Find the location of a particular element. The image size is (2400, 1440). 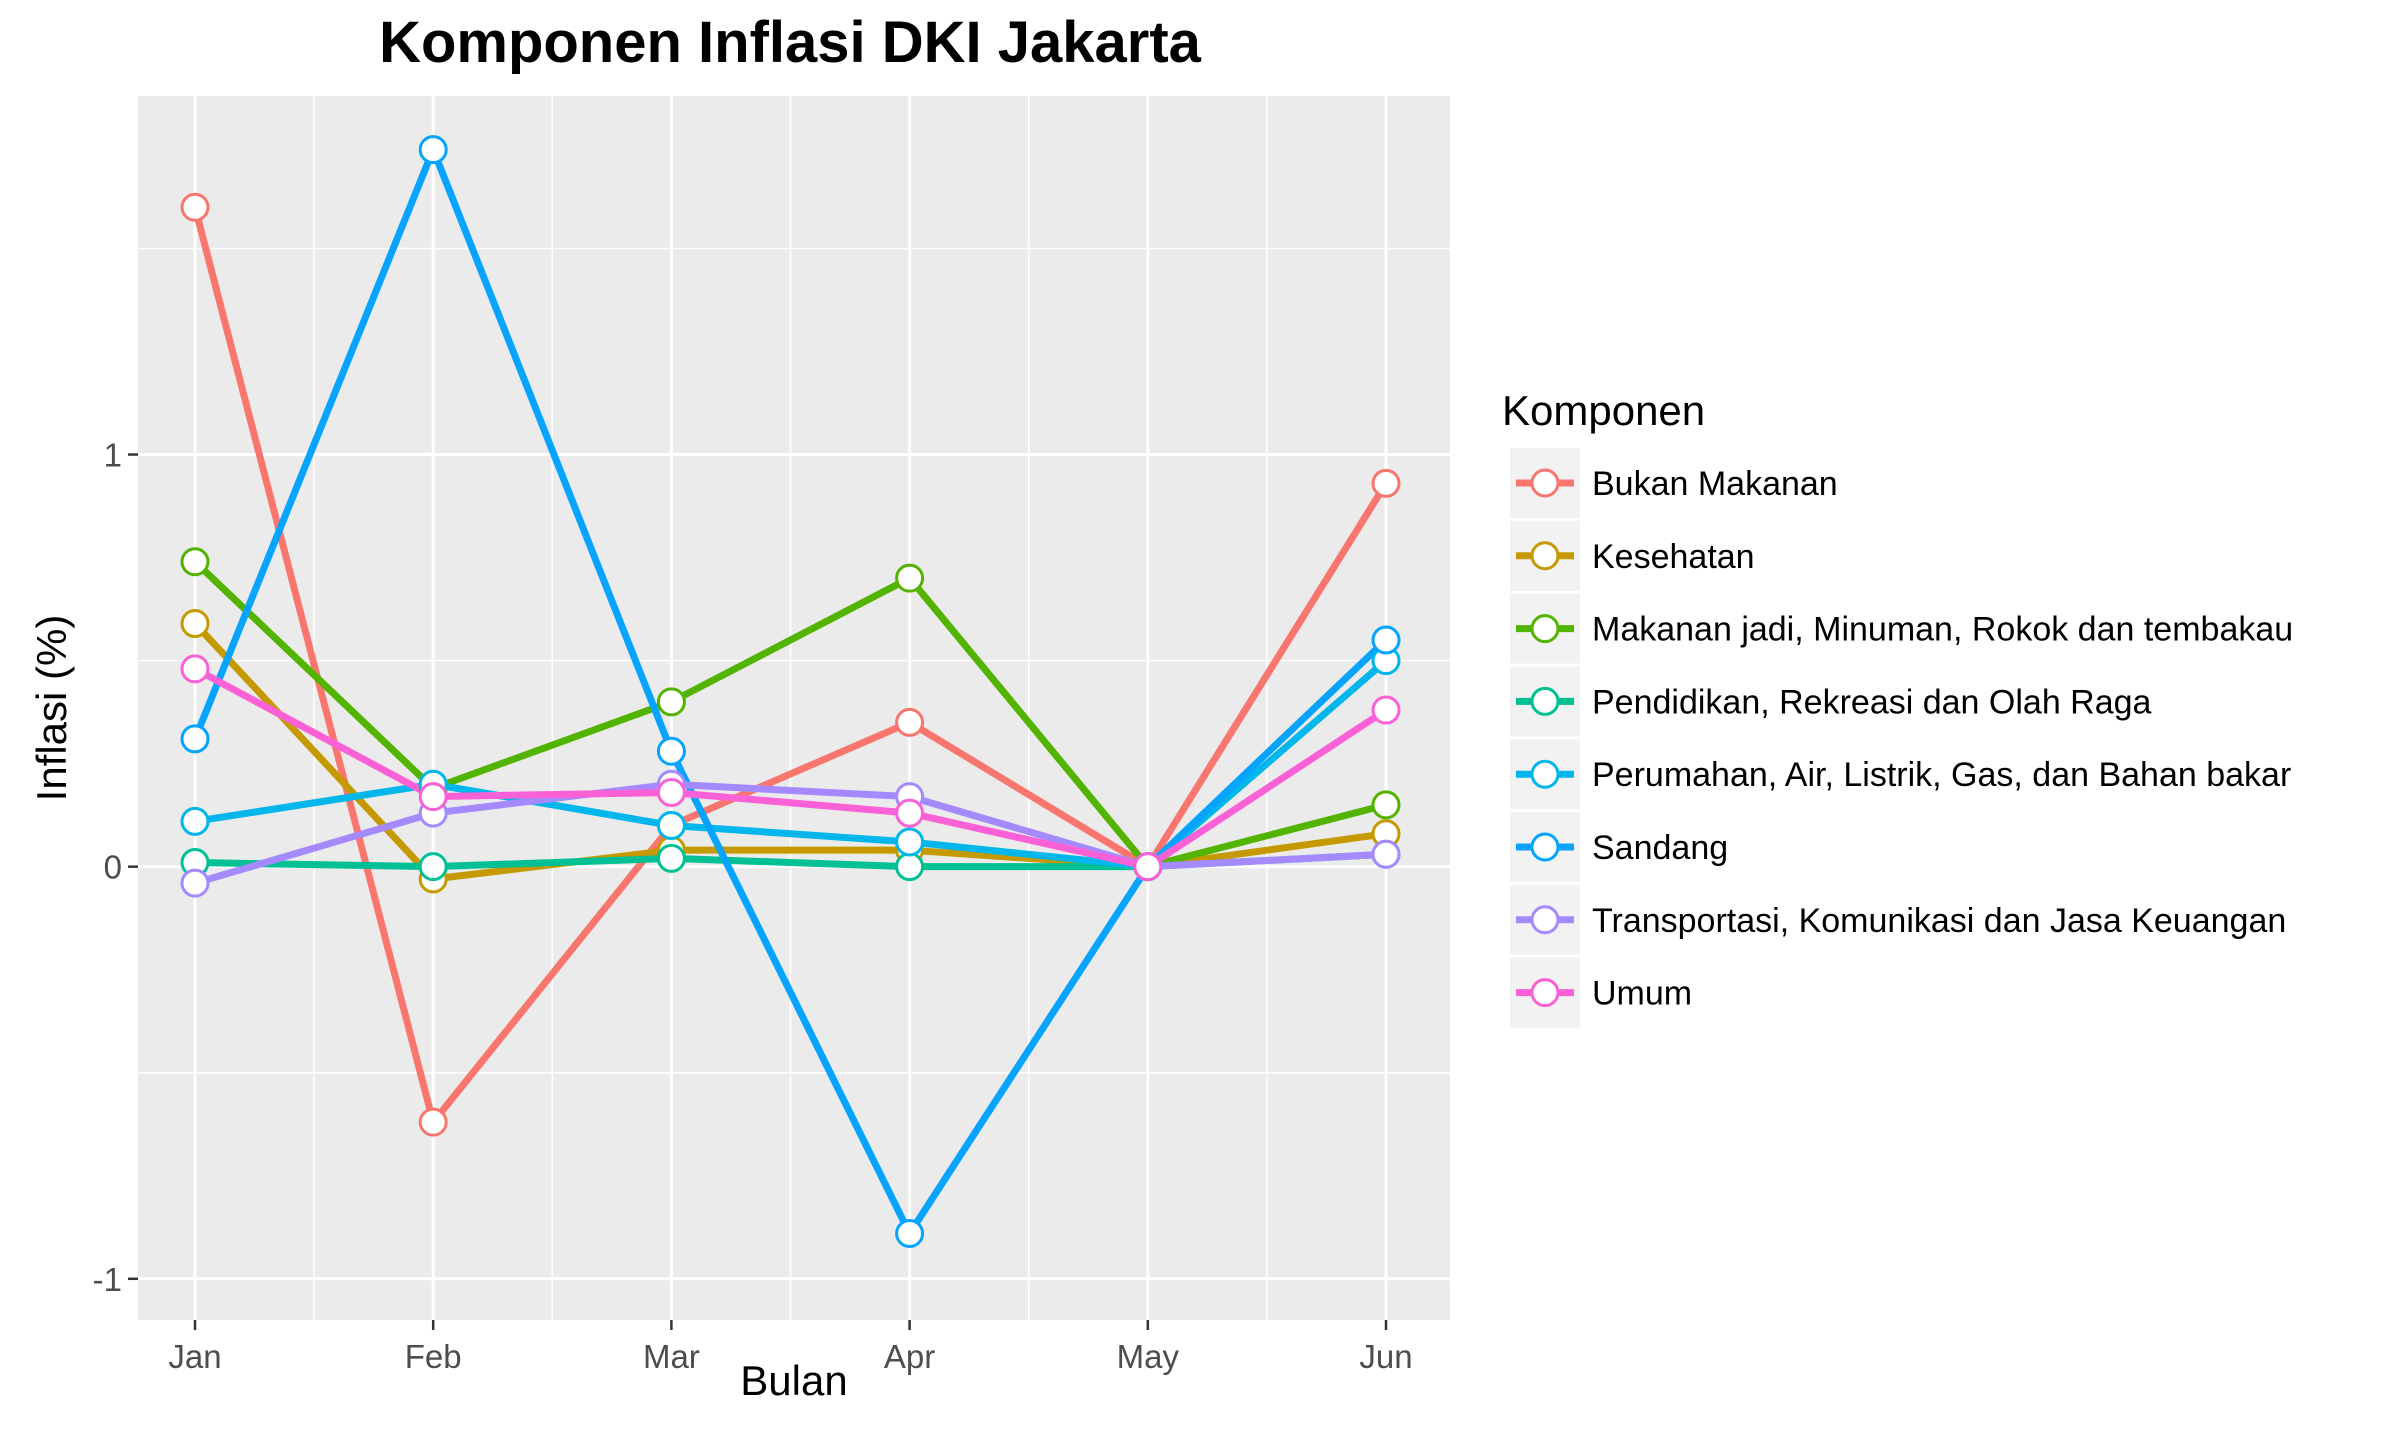

y-axis: -1 0 1 is located at coordinates (115, 867).